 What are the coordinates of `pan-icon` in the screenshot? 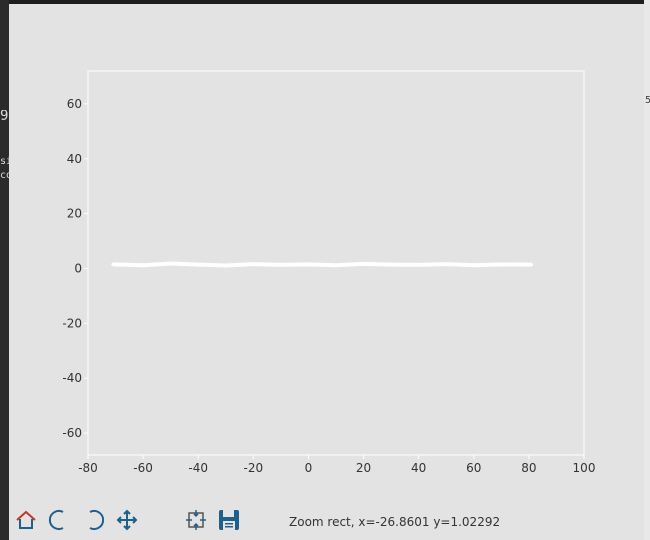 It's located at (127, 520).